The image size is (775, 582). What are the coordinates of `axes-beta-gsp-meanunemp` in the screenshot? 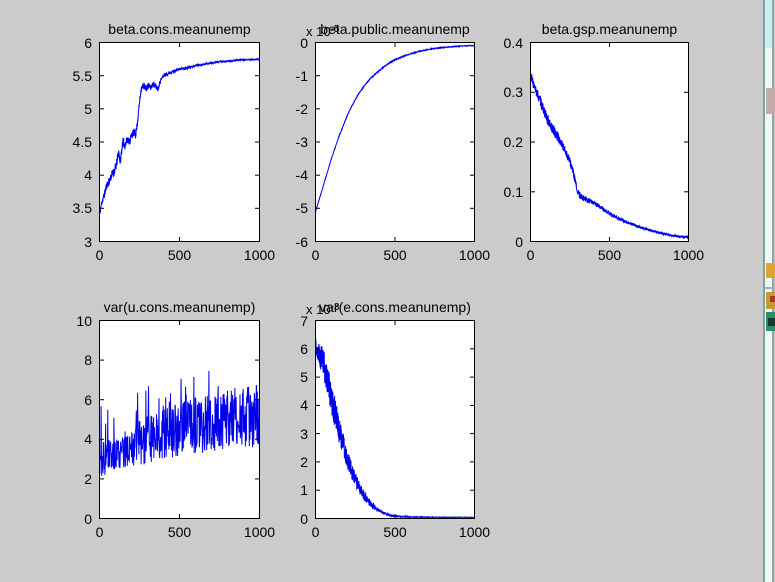 It's located at (609, 142).